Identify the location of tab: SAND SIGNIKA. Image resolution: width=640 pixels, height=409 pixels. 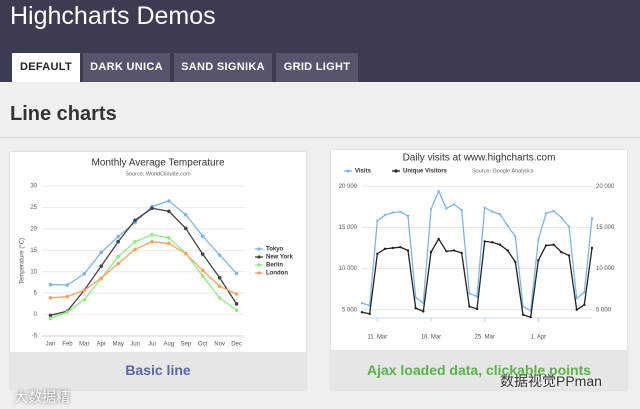
(223, 67).